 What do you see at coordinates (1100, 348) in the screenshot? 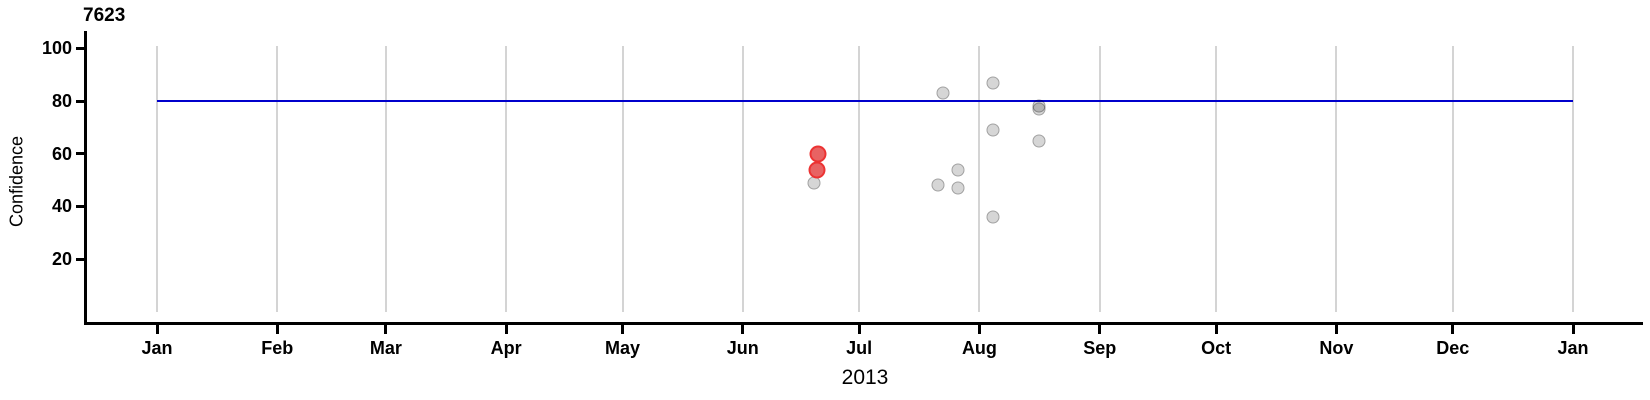
I see `x-tick-label: Sep` at bounding box center [1100, 348].